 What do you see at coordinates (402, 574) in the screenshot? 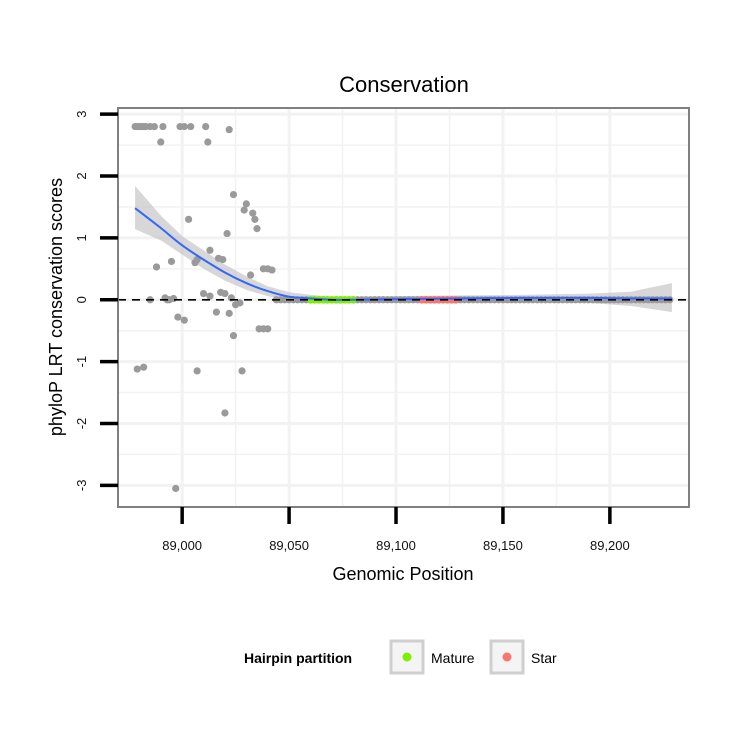
I see `x-axis-title: Genomic Position` at bounding box center [402, 574].